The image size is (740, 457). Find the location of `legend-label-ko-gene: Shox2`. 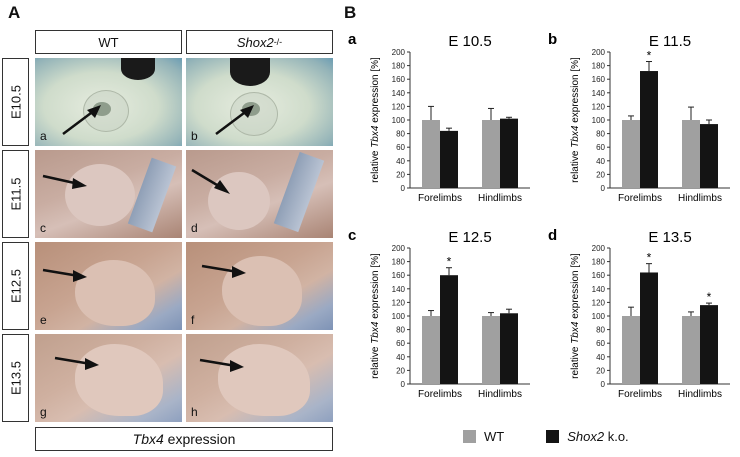

legend-label-ko-gene: Shox2 is located at coordinates (586, 436).